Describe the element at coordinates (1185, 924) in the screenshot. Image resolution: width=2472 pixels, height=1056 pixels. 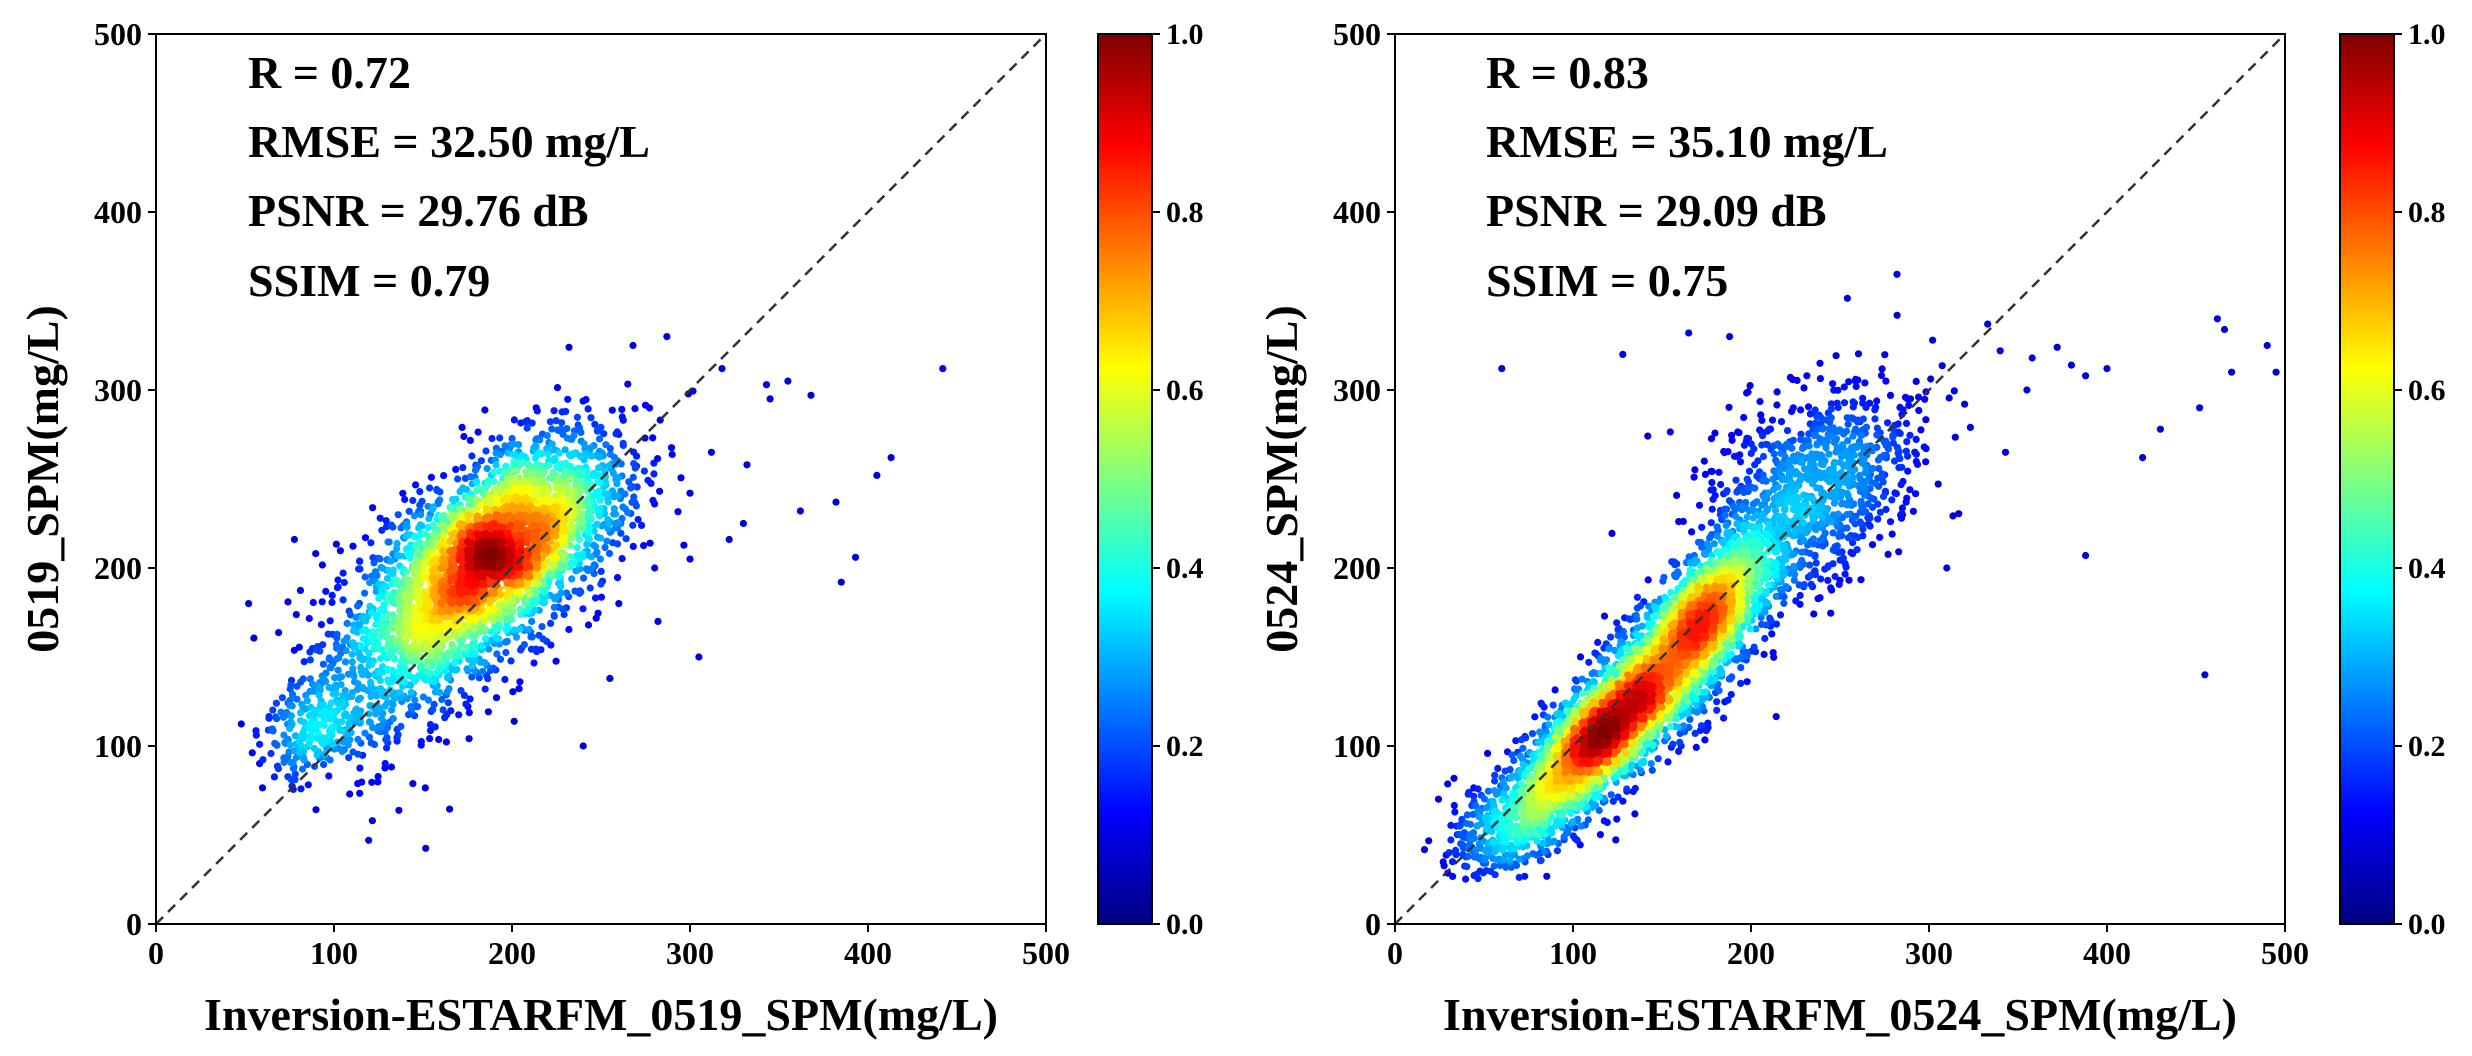
I see `colorbar-tick-label: 0.0` at that location.